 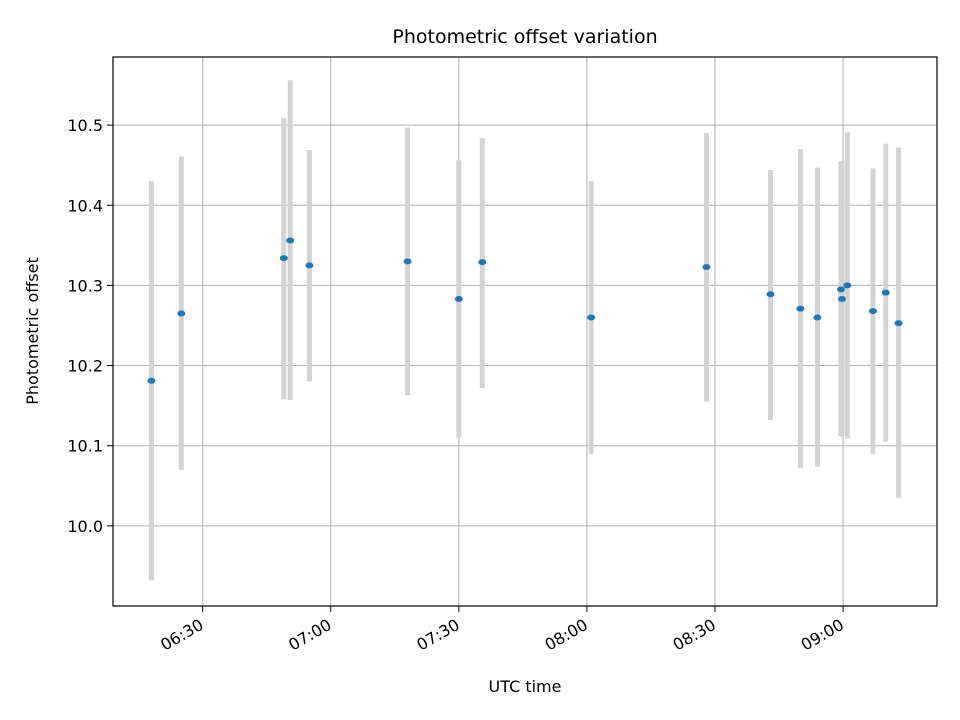 What do you see at coordinates (85, 285) in the screenshot?
I see `y-tick-label: 10.3` at bounding box center [85, 285].